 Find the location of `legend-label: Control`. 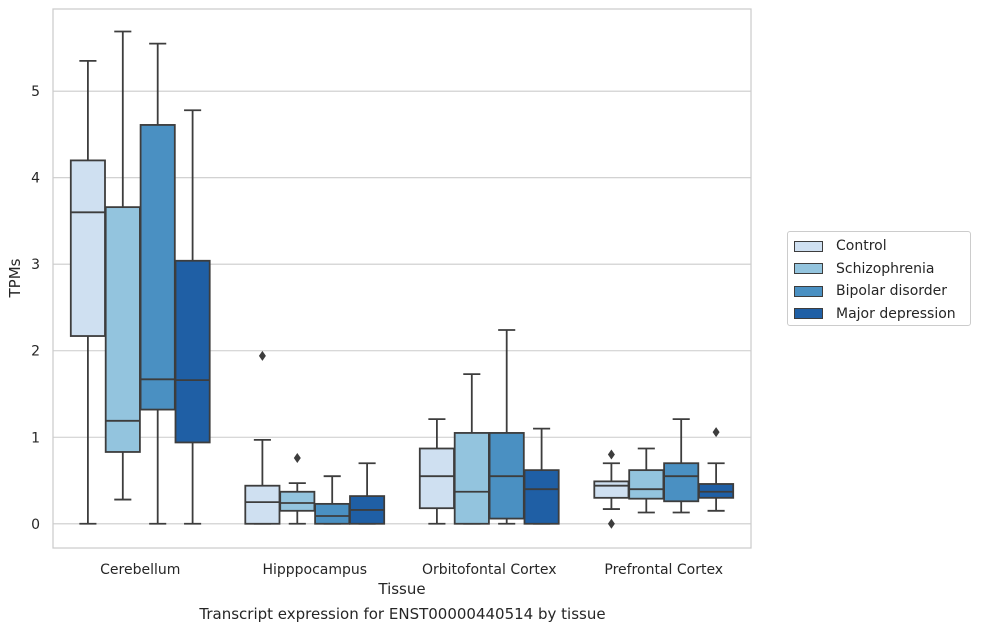

legend-label: Control is located at coordinates (861, 246).